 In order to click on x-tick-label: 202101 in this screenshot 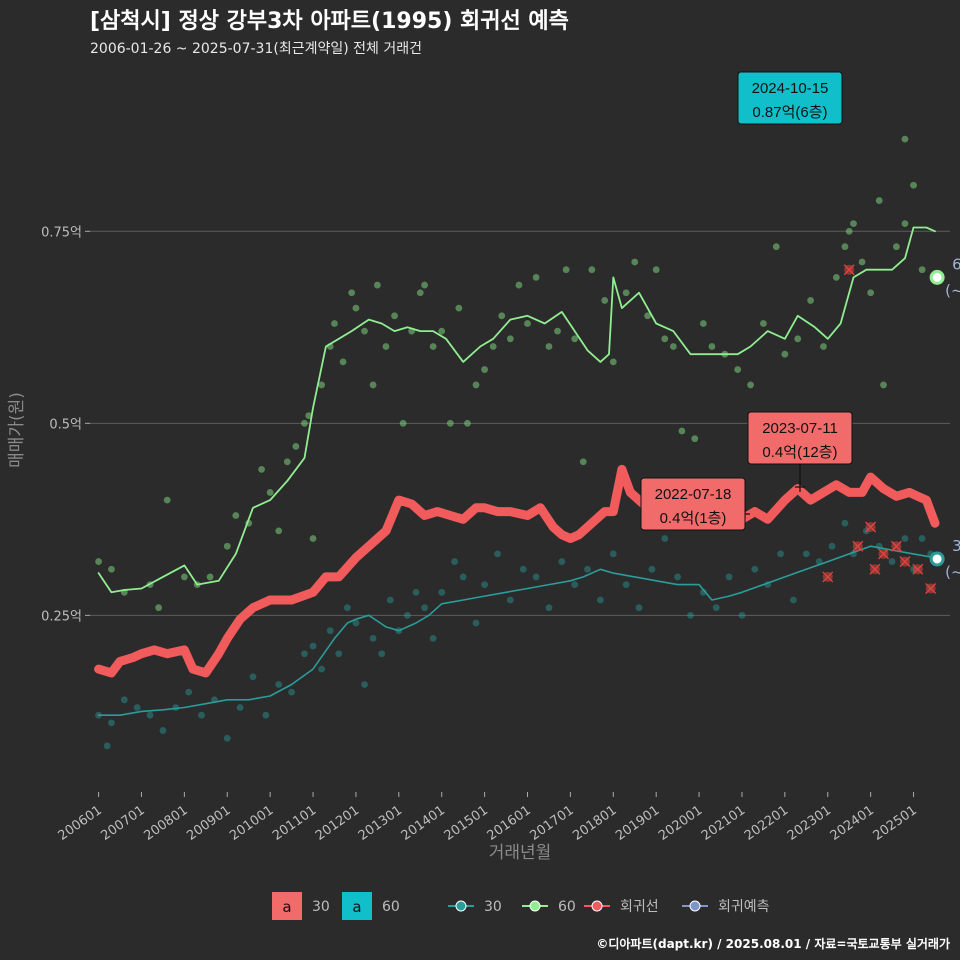, I will do `click(723, 823)`.